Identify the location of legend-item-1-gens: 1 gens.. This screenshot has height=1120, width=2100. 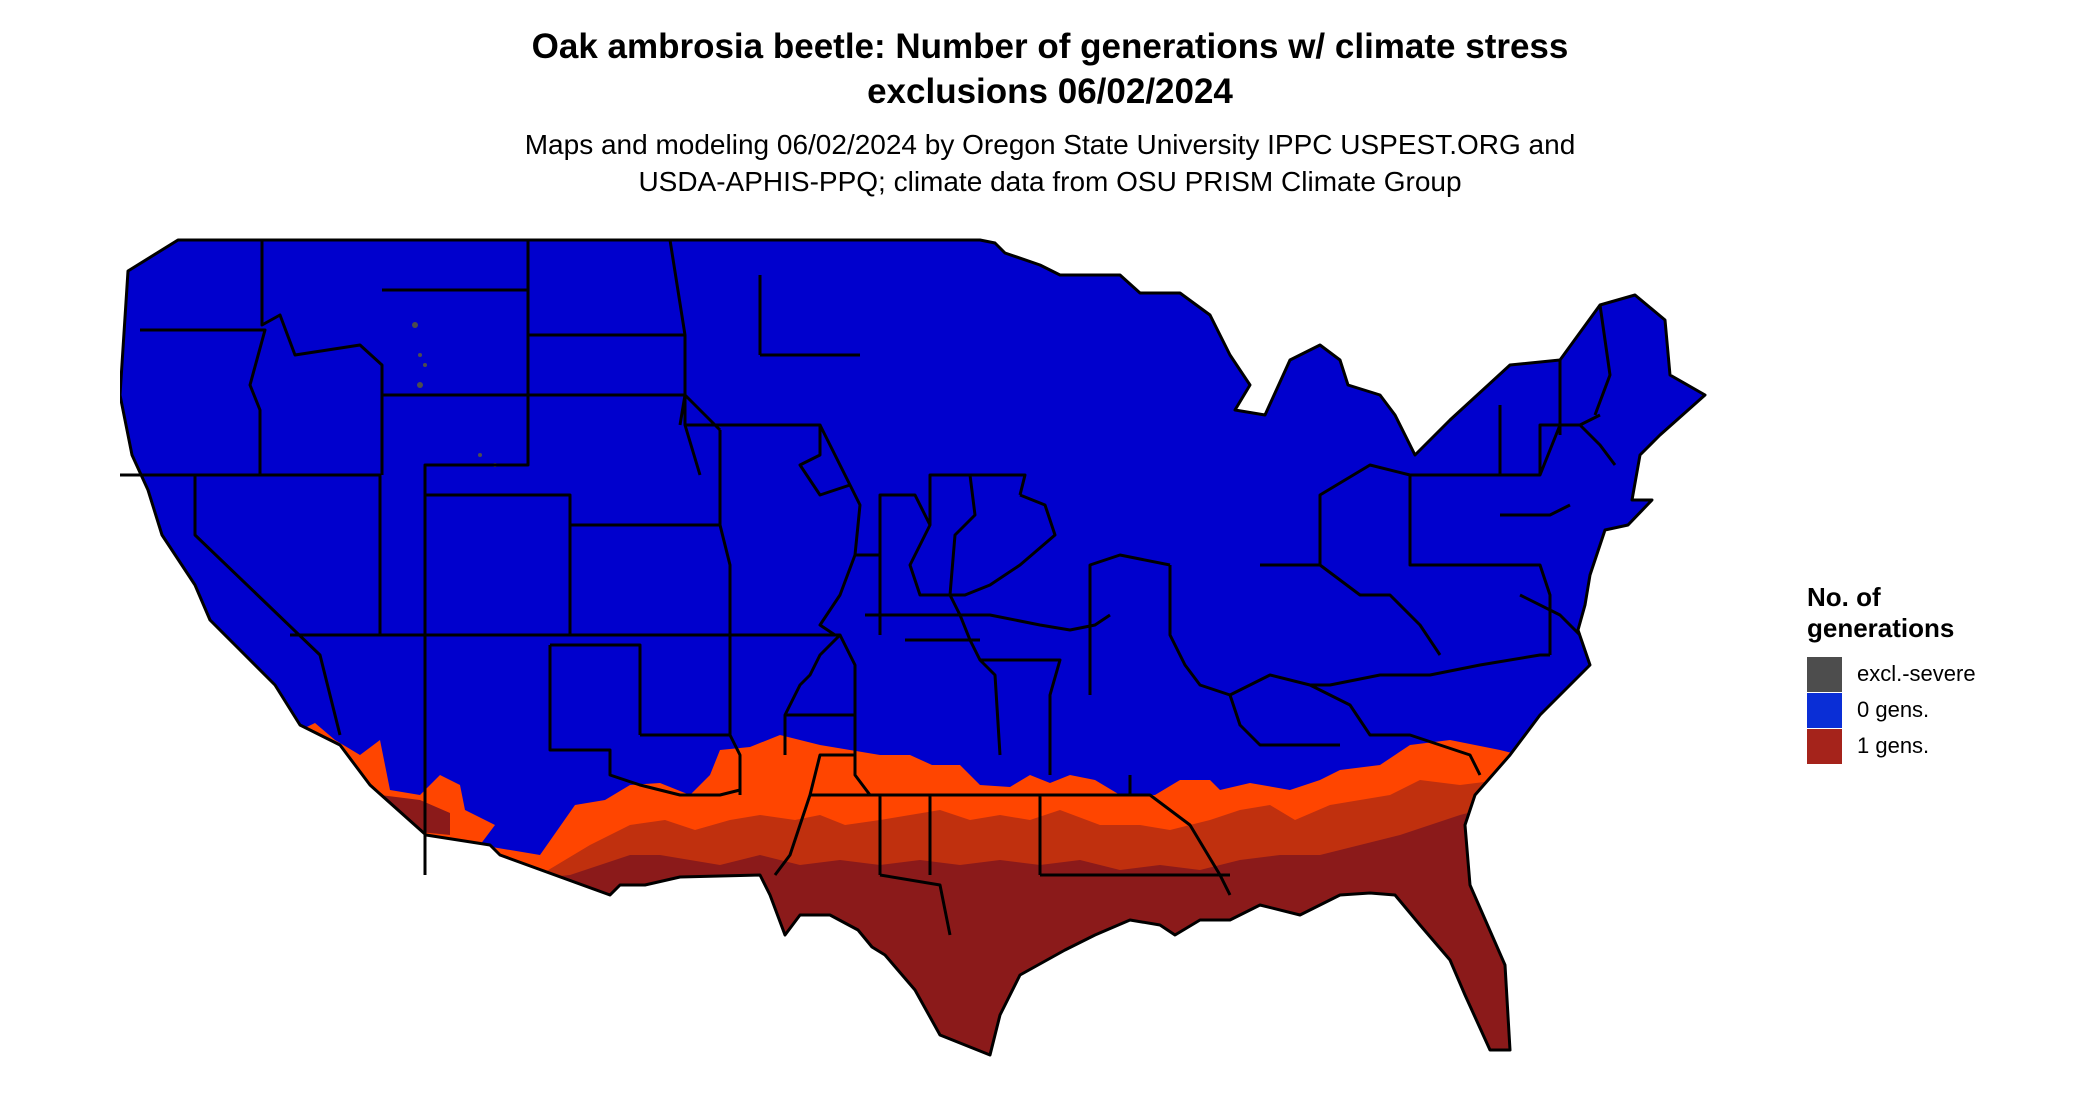
(1937, 746).